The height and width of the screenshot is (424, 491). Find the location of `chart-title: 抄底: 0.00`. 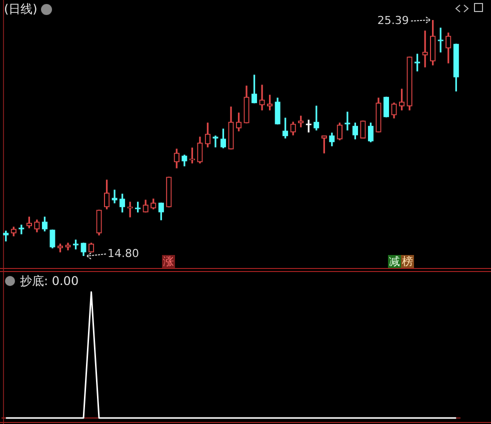

chart-title: 抄底: 0.00 is located at coordinates (49, 281).